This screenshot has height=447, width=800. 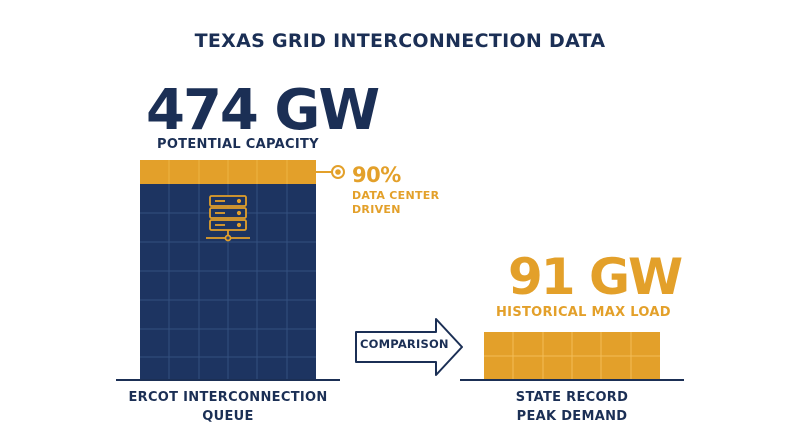 What do you see at coordinates (228, 218) in the screenshot?
I see `server-rack-icon` at bounding box center [228, 218].